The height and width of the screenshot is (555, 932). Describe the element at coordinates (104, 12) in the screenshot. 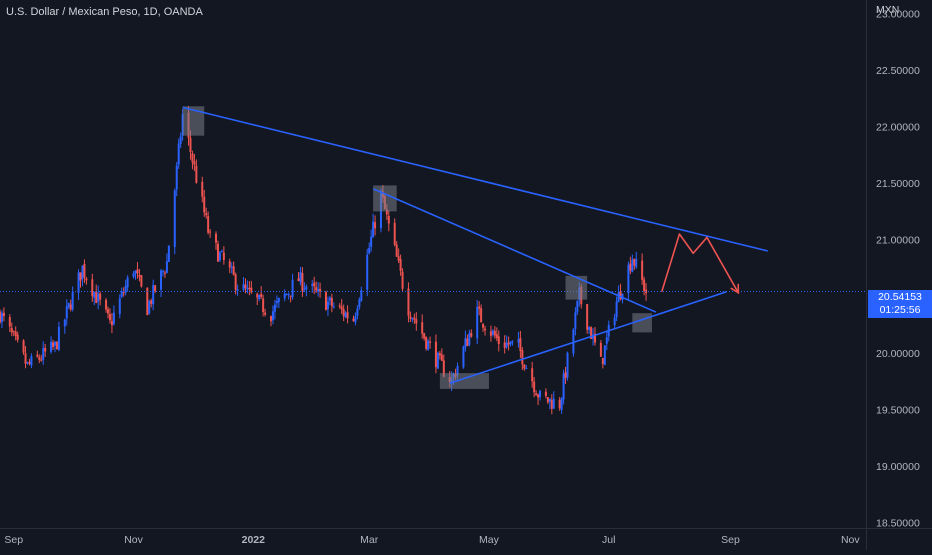

I see `symbol-title: U.S. Dollar / Mexican Peso, 1D, OANDA` at that location.